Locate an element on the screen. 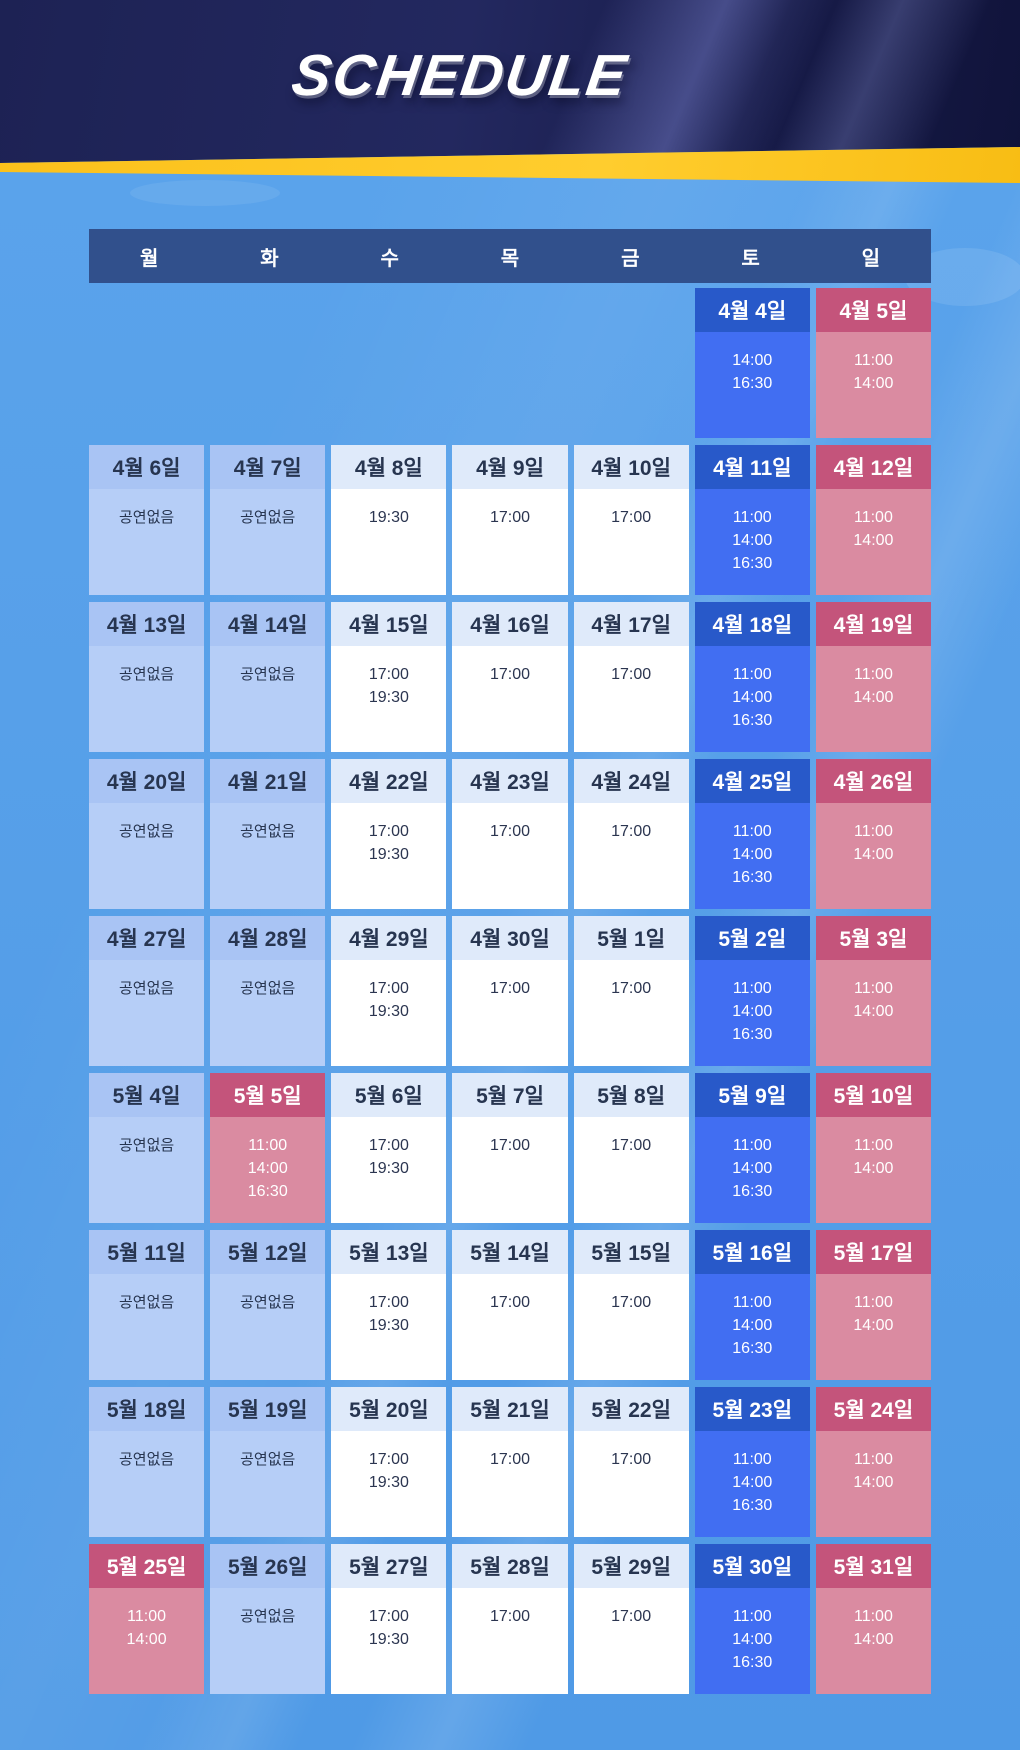 The image size is (1020, 1750). calendar-cell: 5월 11일 공연없음 is located at coordinates (147, 1305).